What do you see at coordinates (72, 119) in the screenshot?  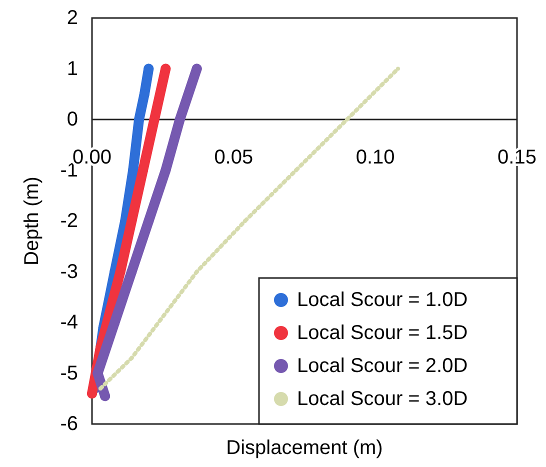 I see `y-tick-label: 0` at bounding box center [72, 119].